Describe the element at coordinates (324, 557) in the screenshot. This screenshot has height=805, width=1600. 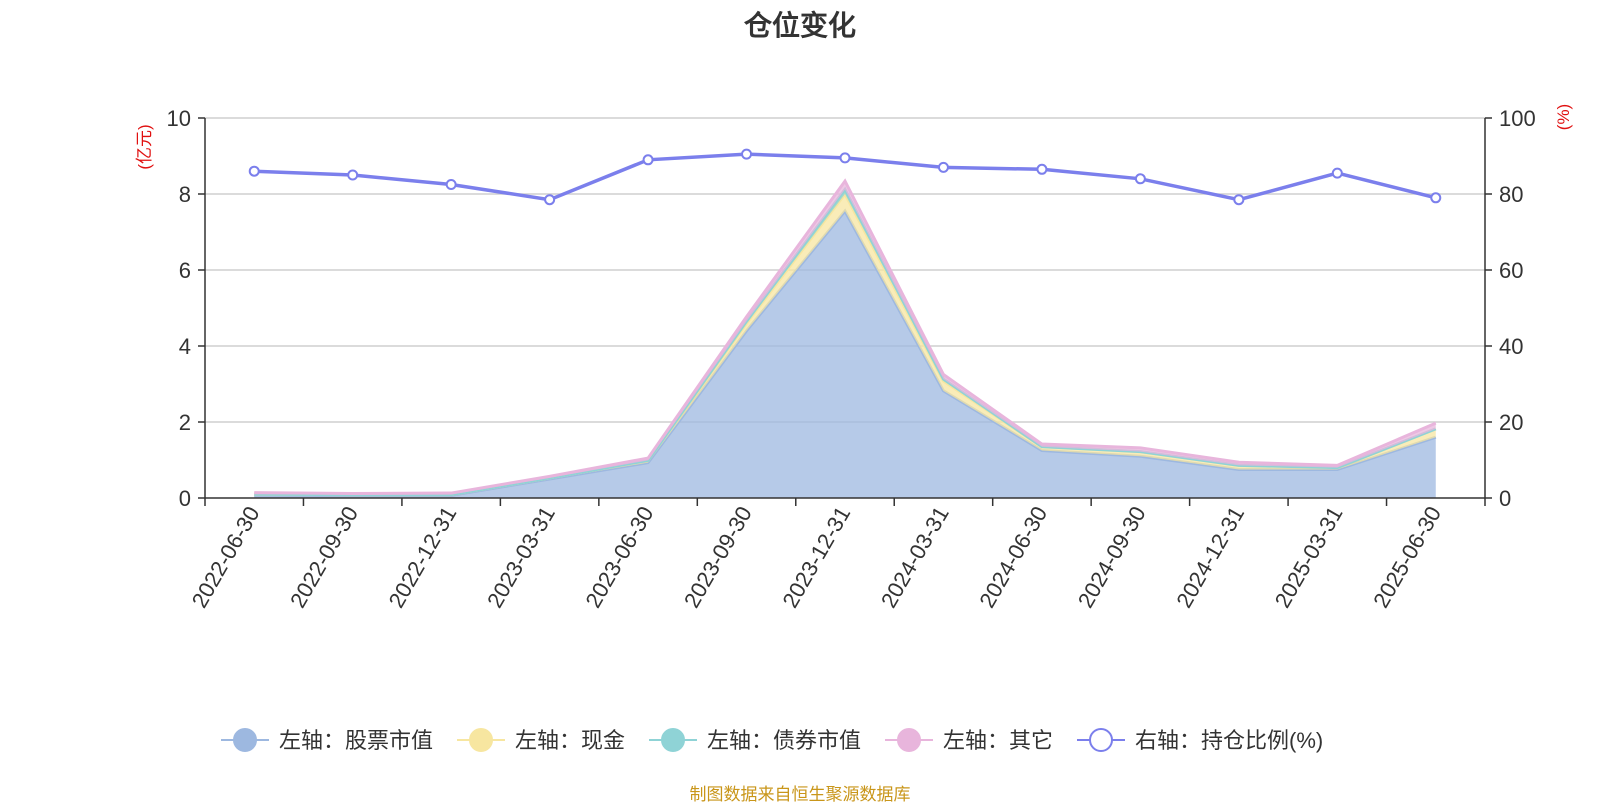
I see `x-tick-label: 2022-09-30` at that location.